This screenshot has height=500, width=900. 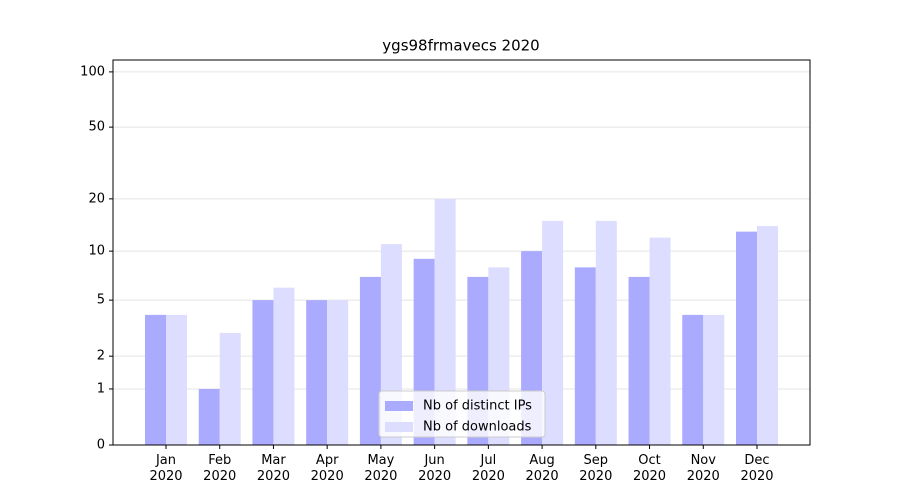 What do you see at coordinates (220, 468) in the screenshot?
I see `x-tick-label: Feb 2020` at bounding box center [220, 468].